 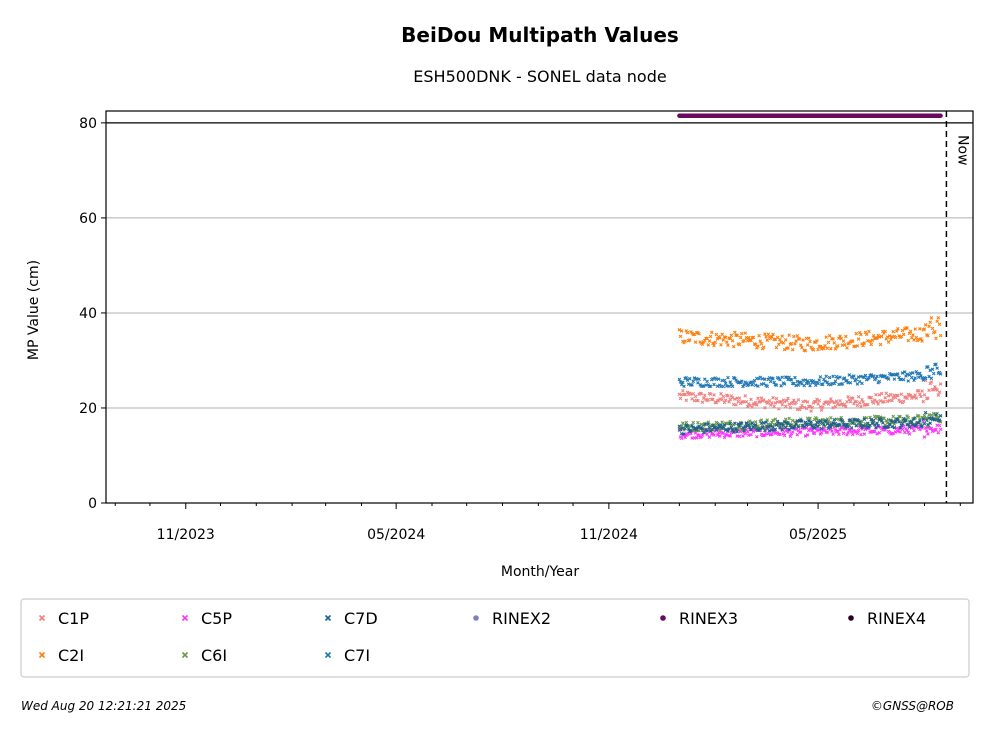 I want to click on x-tick-label: 11/2023, so click(x=186, y=535).